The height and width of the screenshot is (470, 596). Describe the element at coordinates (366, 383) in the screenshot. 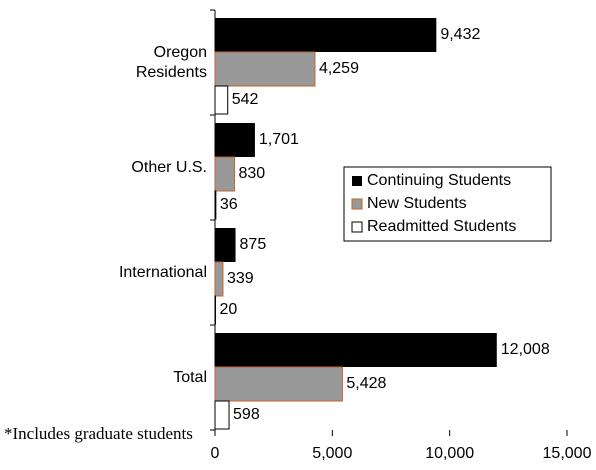

I see `value-label: 5,428` at that location.